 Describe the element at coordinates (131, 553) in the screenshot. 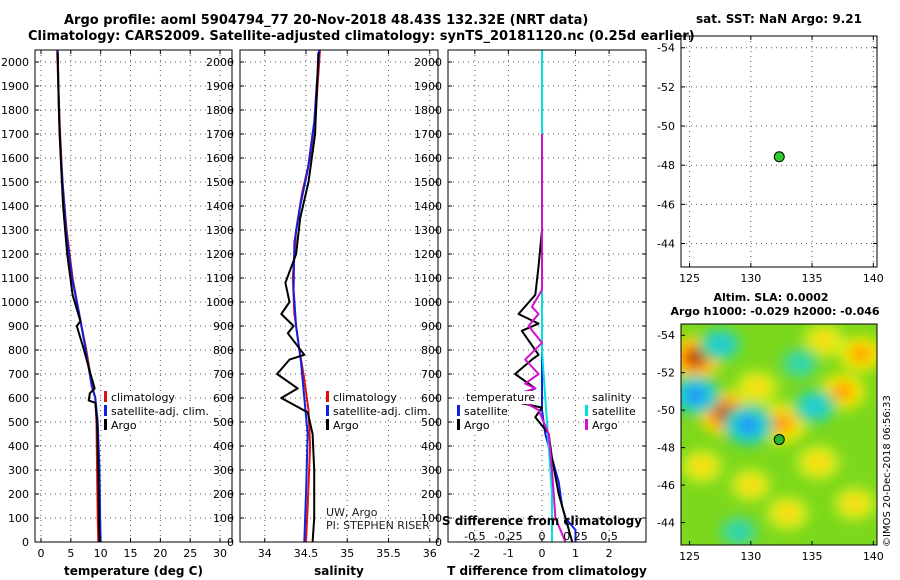

I see `x-tick-label: 15` at that location.